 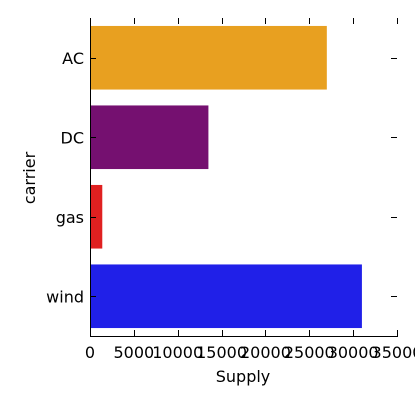 What do you see at coordinates (243, 376) in the screenshot?
I see `x-axis-label: Supply` at bounding box center [243, 376].